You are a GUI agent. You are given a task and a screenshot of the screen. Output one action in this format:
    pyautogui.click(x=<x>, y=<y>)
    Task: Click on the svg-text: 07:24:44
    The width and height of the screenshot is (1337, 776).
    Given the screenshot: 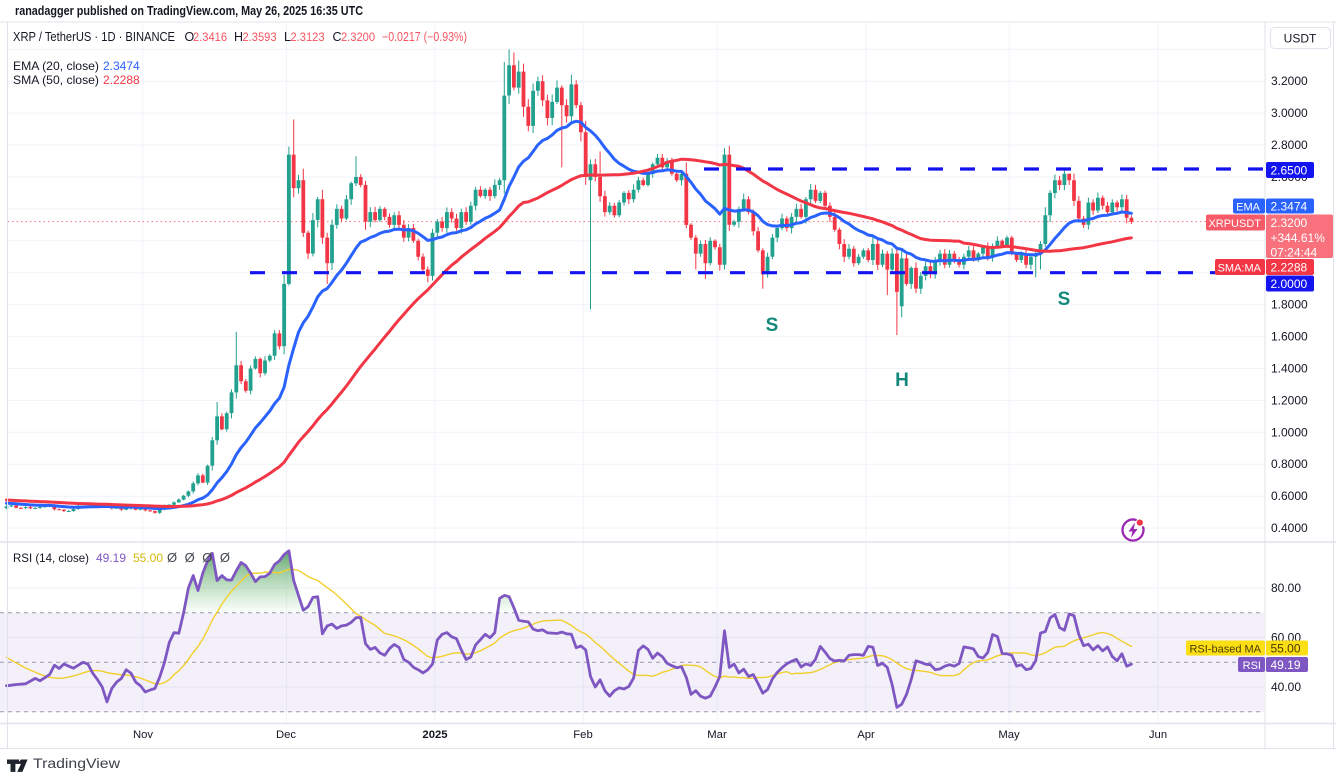 What is the action you would take?
    pyautogui.click(x=1294, y=253)
    